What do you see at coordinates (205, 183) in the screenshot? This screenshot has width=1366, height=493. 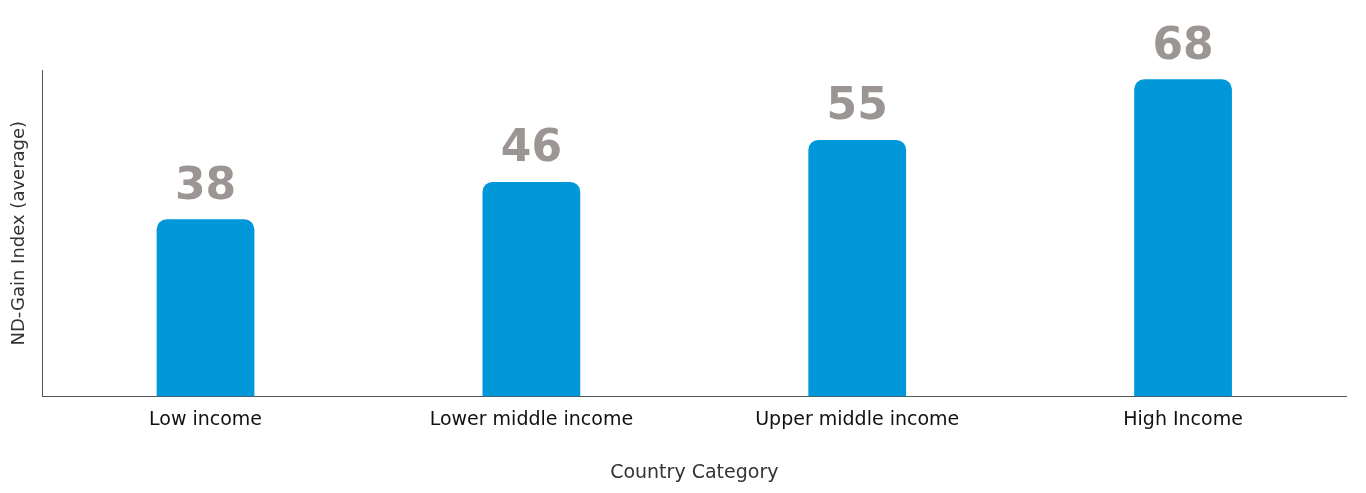 I see `data-label: 38` at bounding box center [205, 183].